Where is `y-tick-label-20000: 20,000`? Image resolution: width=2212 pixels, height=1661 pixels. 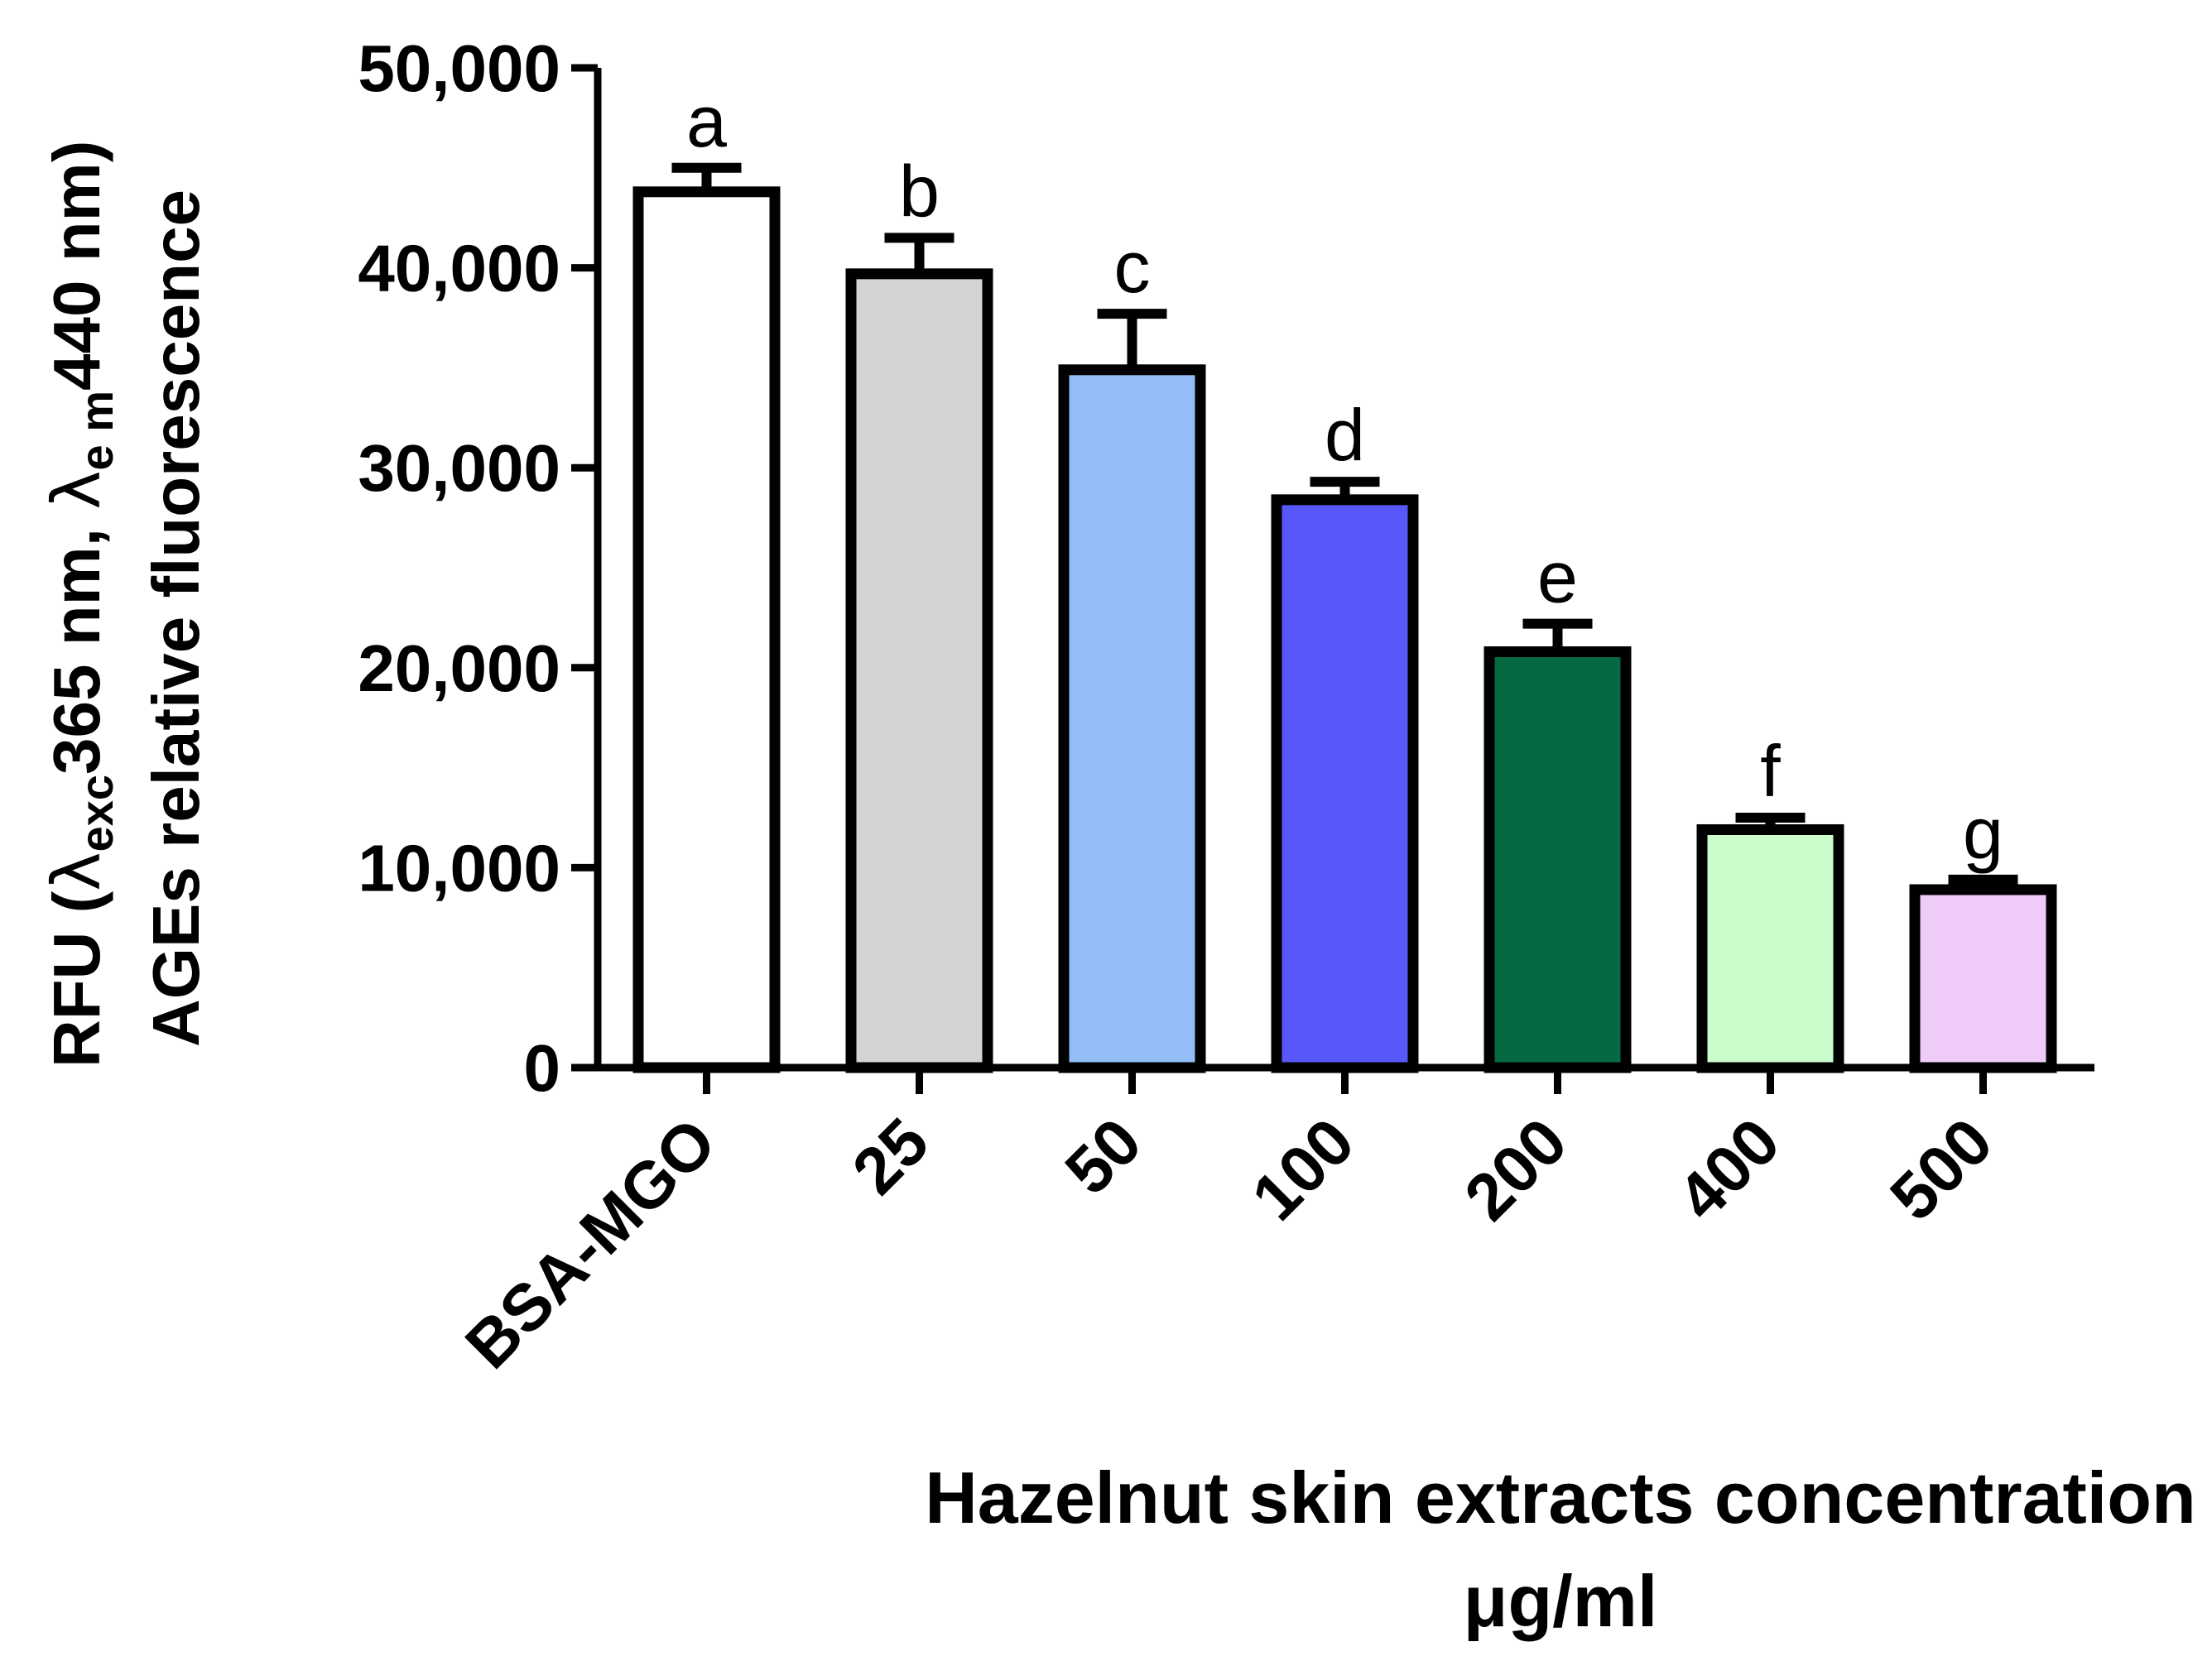
y-tick-label-20000: 20,000 is located at coordinates (459, 668).